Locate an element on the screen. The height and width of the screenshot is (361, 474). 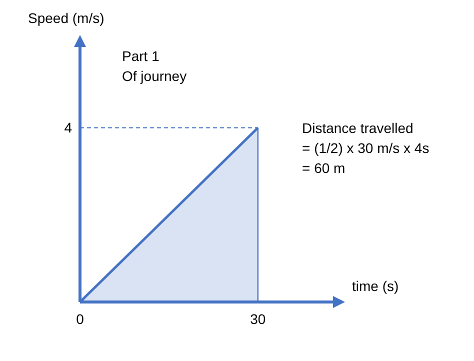
annotation: Distance travelled = (1/2) x 30 m/s x 4s = 60 m is located at coordinates (366, 148).